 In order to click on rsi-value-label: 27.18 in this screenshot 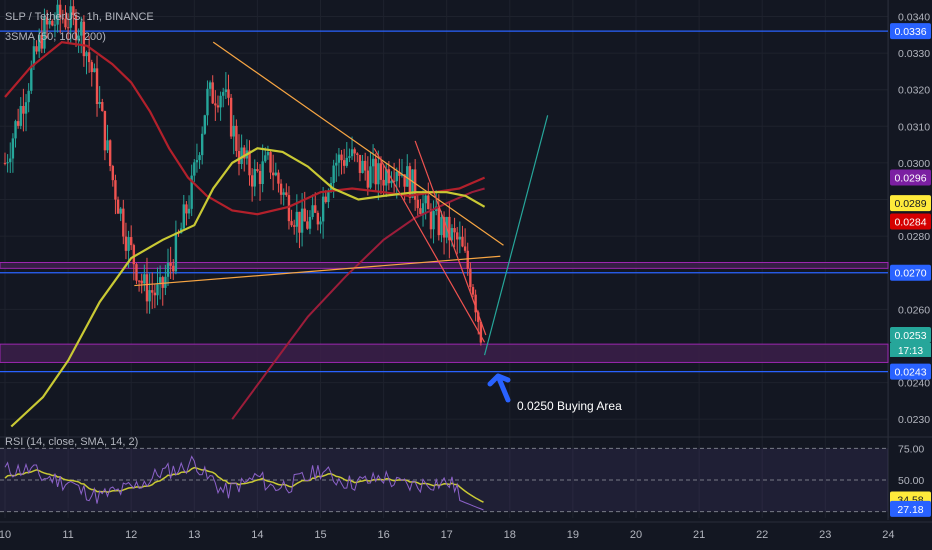, I will do `click(910, 510)`.